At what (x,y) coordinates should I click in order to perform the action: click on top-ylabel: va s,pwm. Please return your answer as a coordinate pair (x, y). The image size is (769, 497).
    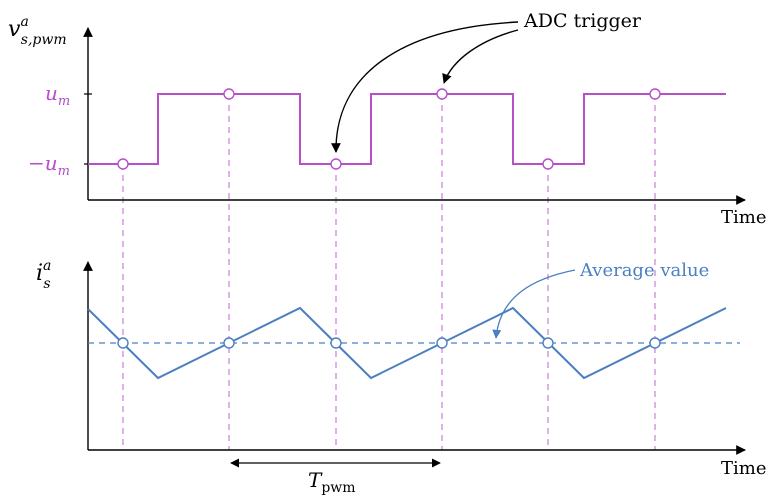
    Looking at the image, I should click on (37, 31).